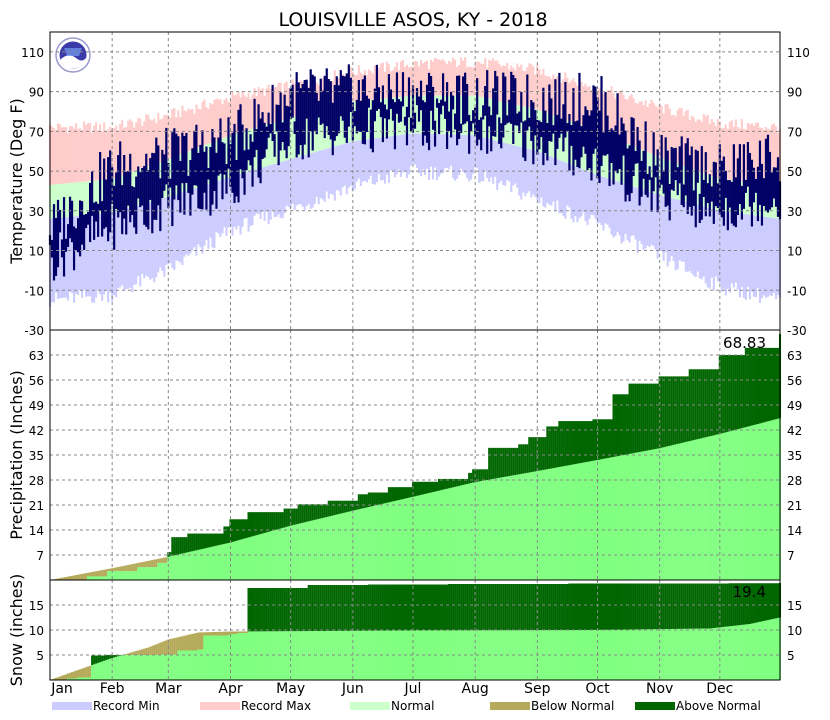 This screenshot has width=830, height=720. What do you see at coordinates (36, 456) in the screenshot?
I see `y-tick-label-left: 35` at bounding box center [36, 456].